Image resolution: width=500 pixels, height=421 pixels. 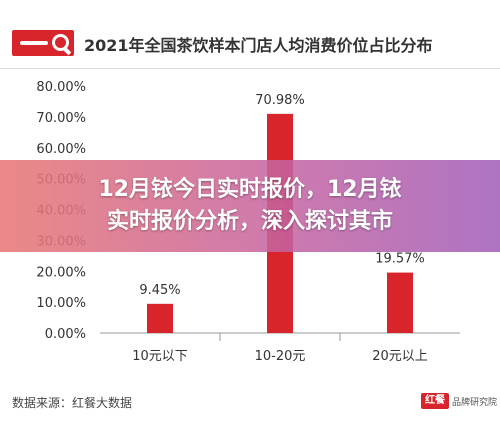 I want to click on brand-logo-mark: 红餐, so click(x=435, y=401).